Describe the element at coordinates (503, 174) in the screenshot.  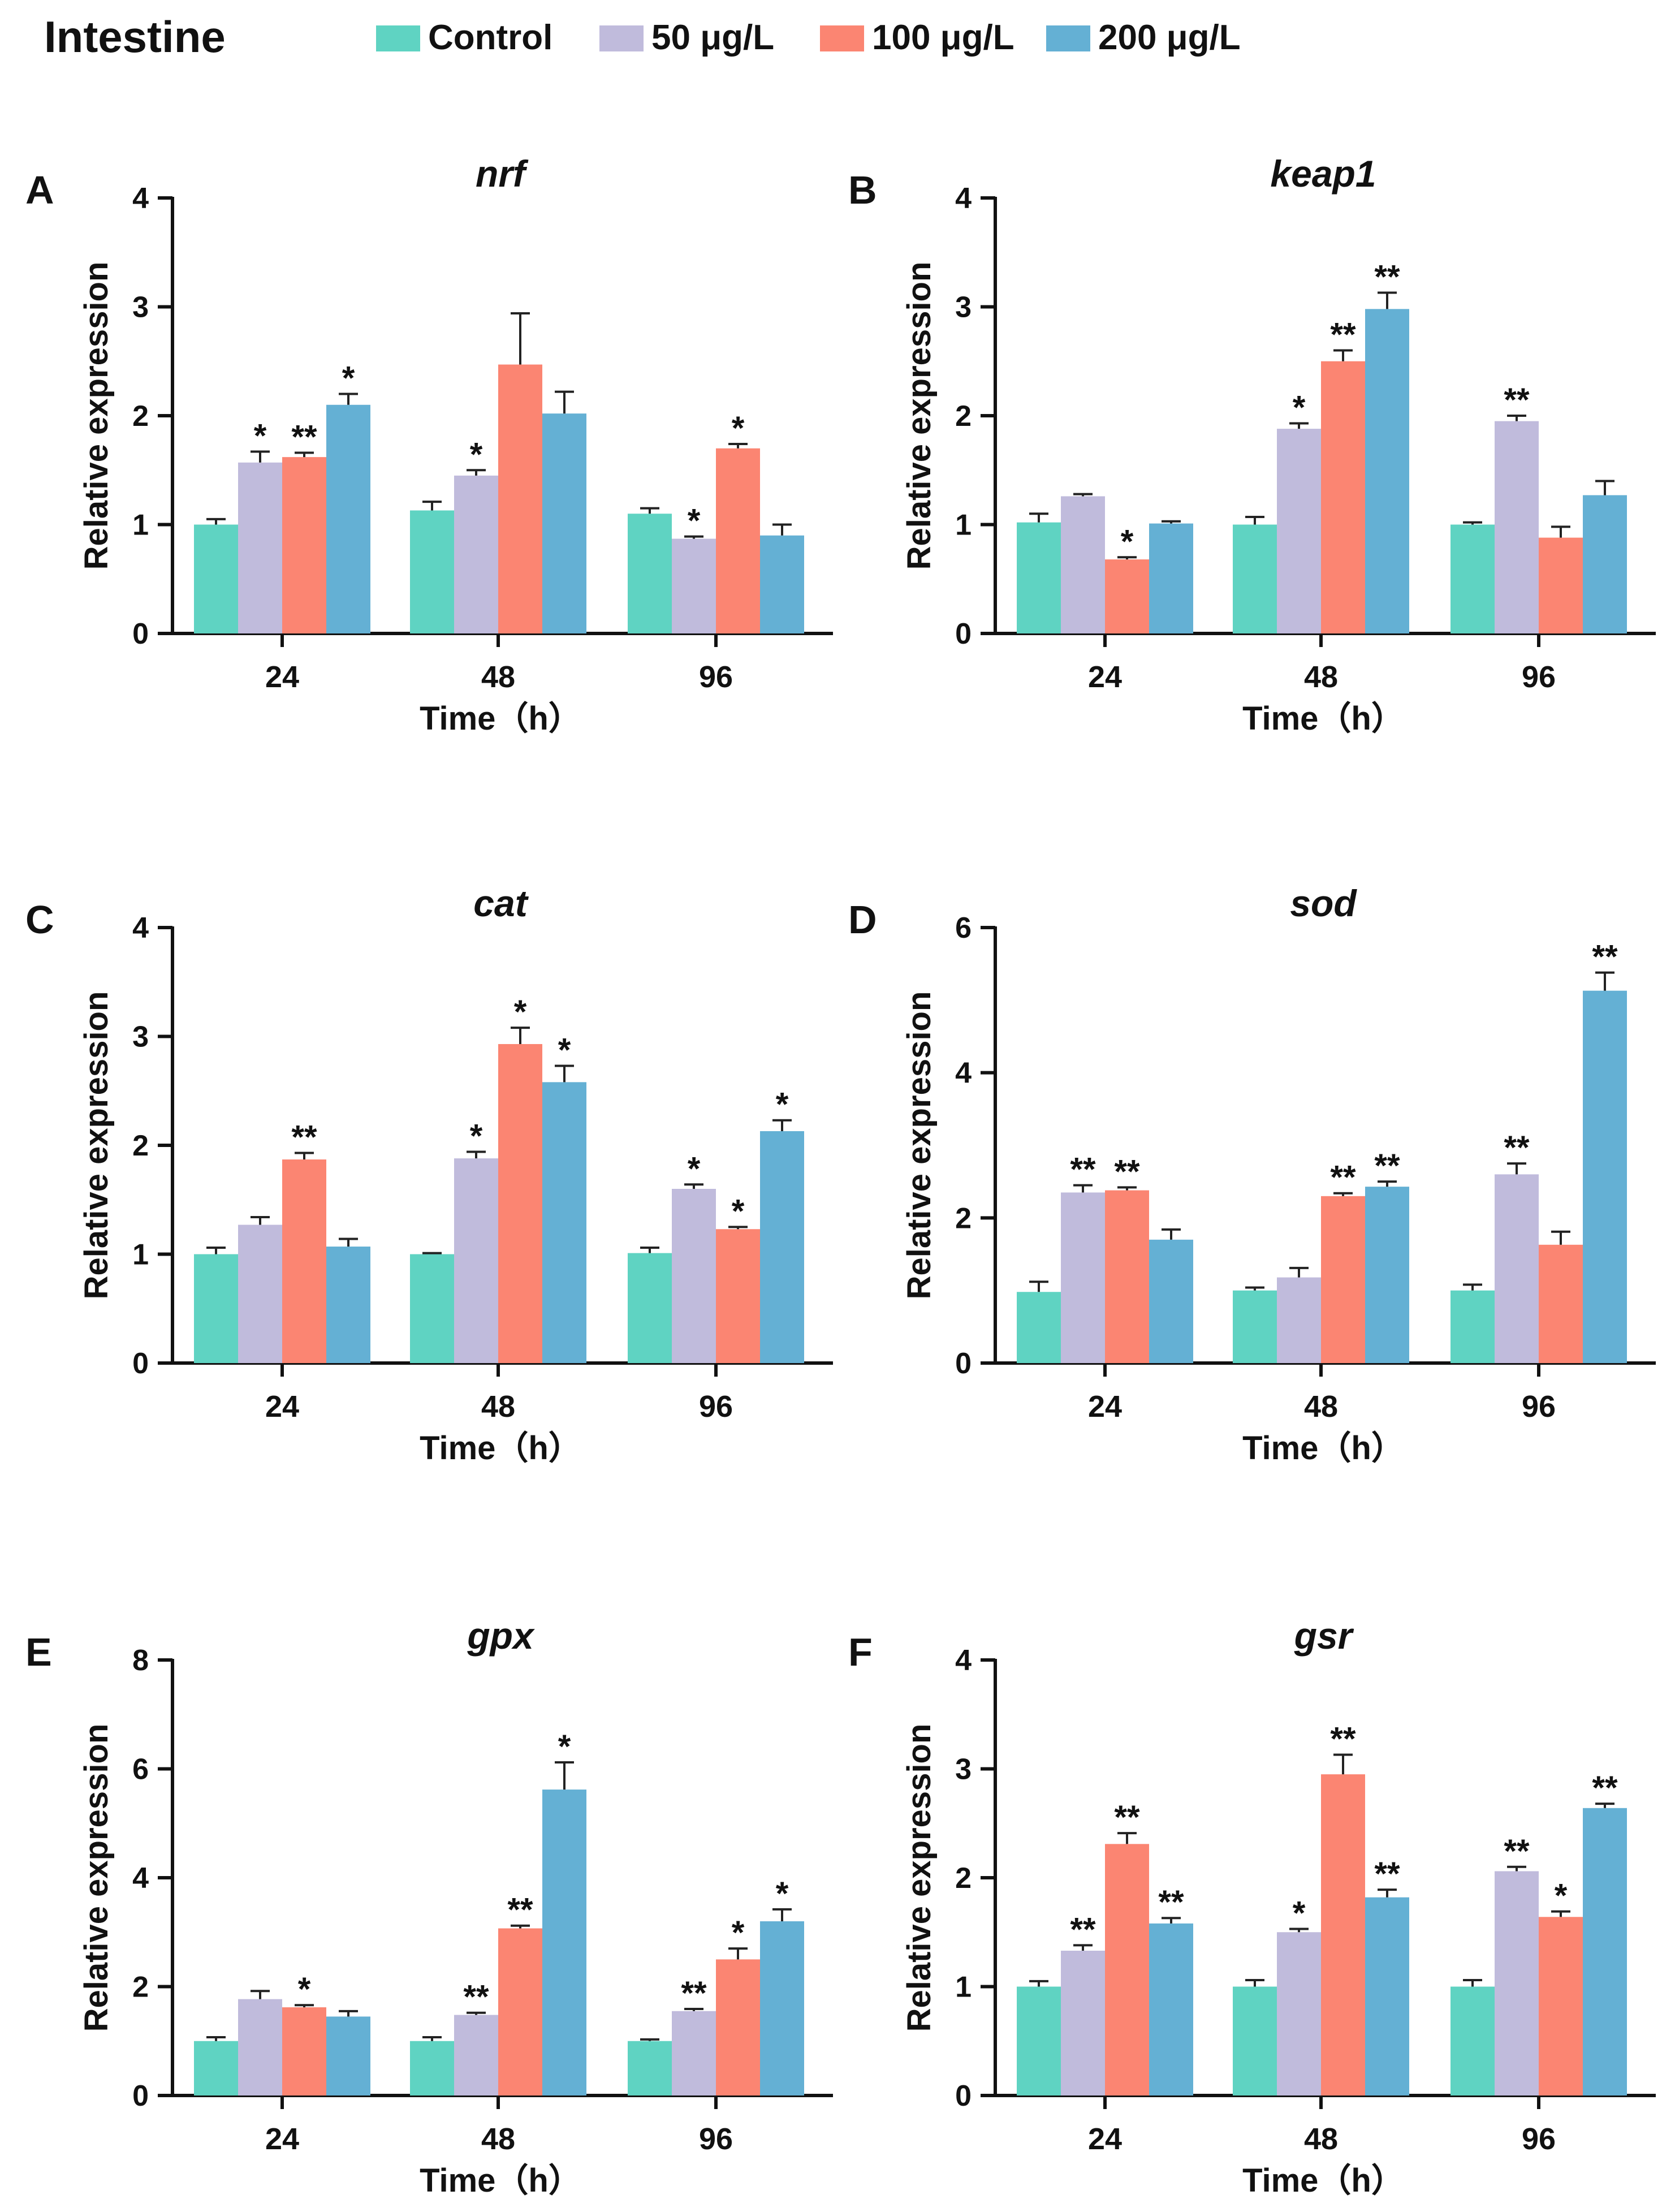
I see `chart-title: nrf` at that location.